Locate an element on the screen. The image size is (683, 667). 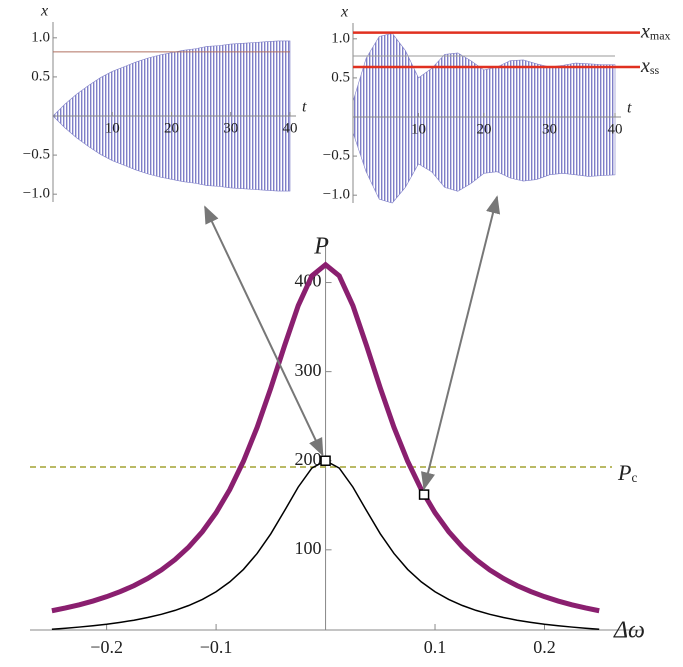
y-tick-label: 100 is located at coordinates (308, 548).